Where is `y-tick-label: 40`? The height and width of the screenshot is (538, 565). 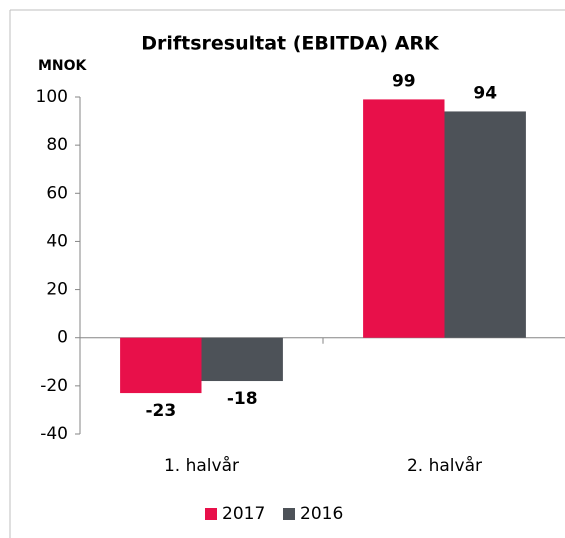
y-tick-label: 40 is located at coordinates (57, 241).